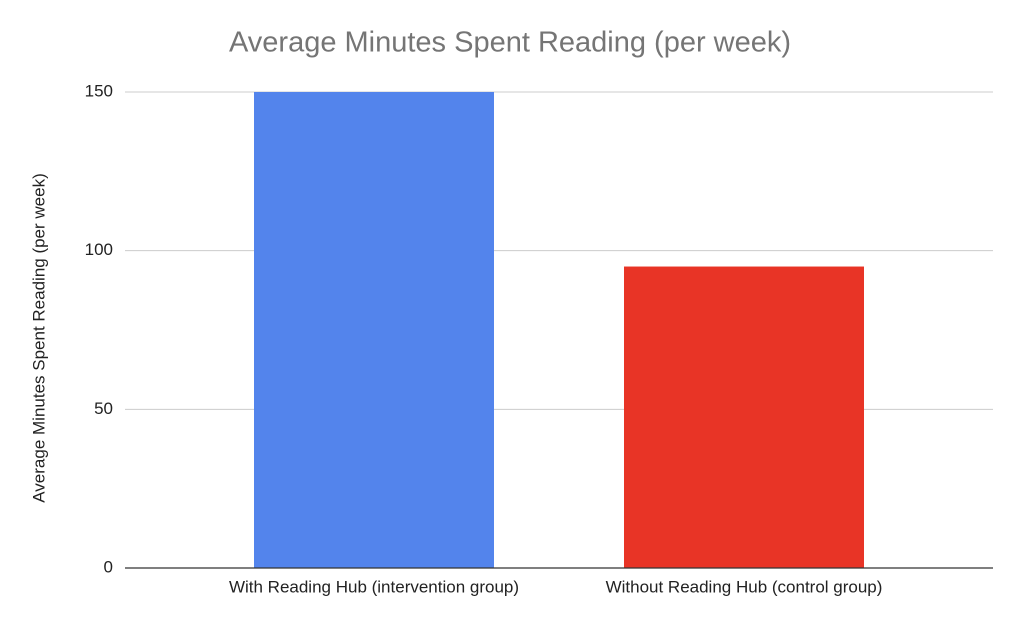 The width and height of the screenshot is (1024, 629). What do you see at coordinates (108, 566) in the screenshot?
I see `y-tick-label: 0` at bounding box center [108, 566].